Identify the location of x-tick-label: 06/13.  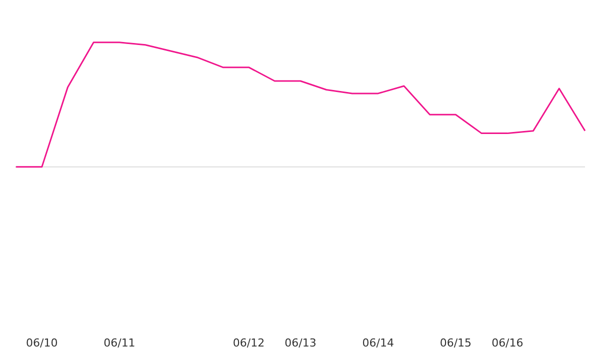
(300, 343).